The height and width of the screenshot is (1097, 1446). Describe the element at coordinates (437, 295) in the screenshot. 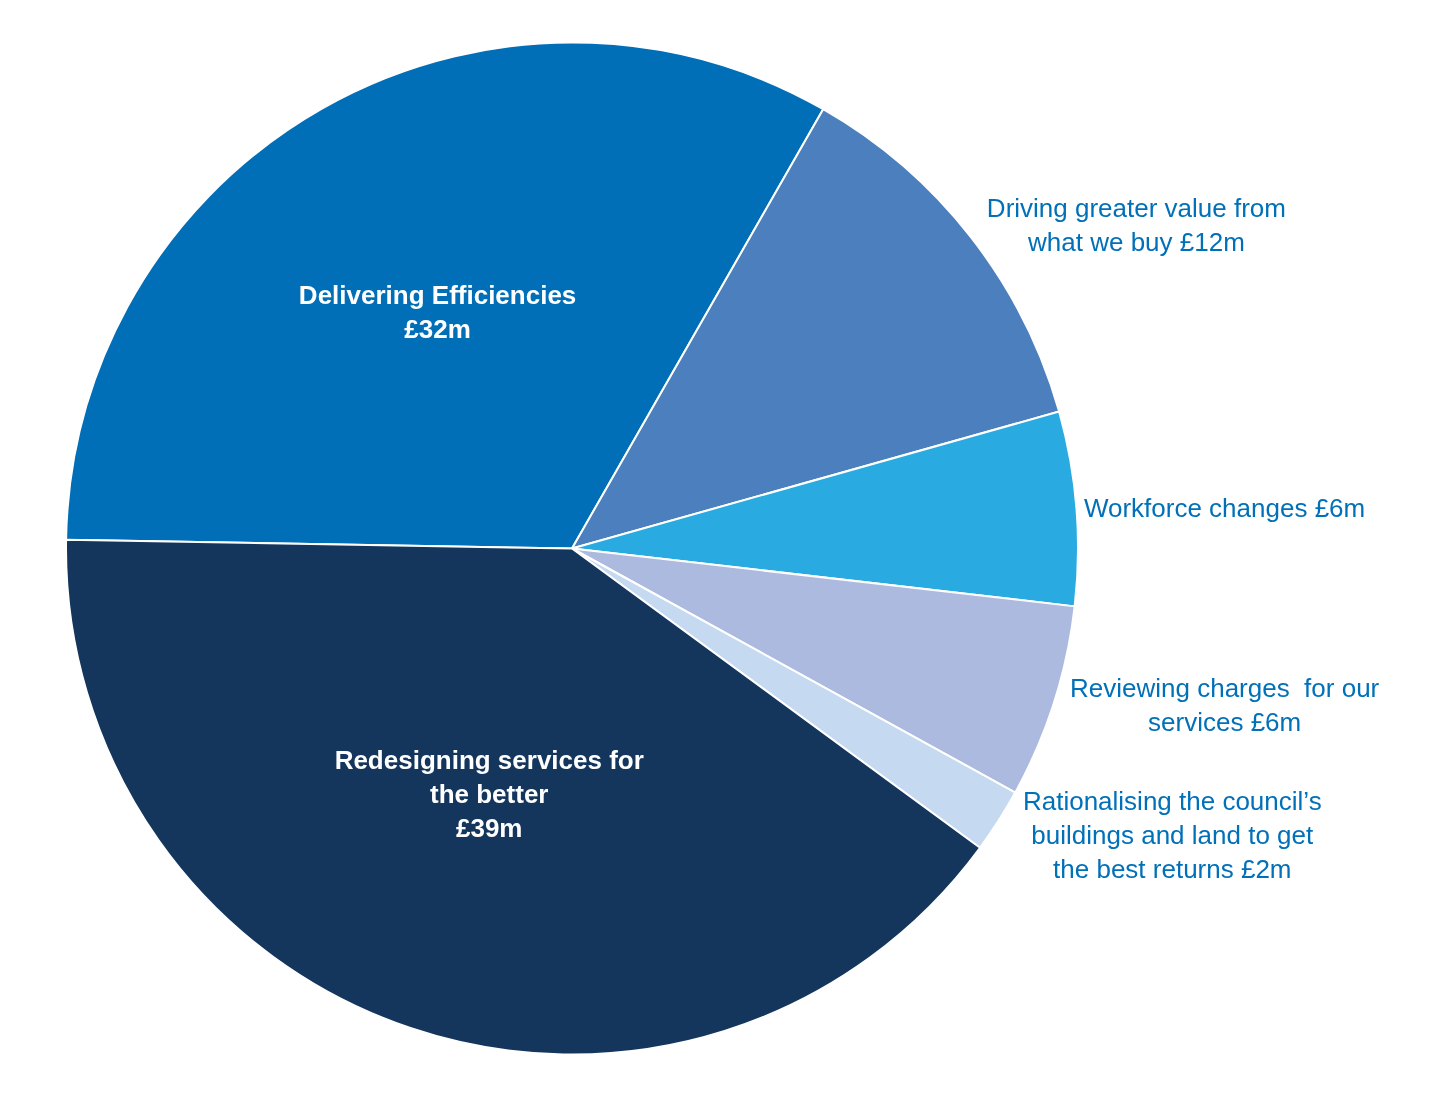

I see `slice-label: Delivering Efficiencies` at that location.